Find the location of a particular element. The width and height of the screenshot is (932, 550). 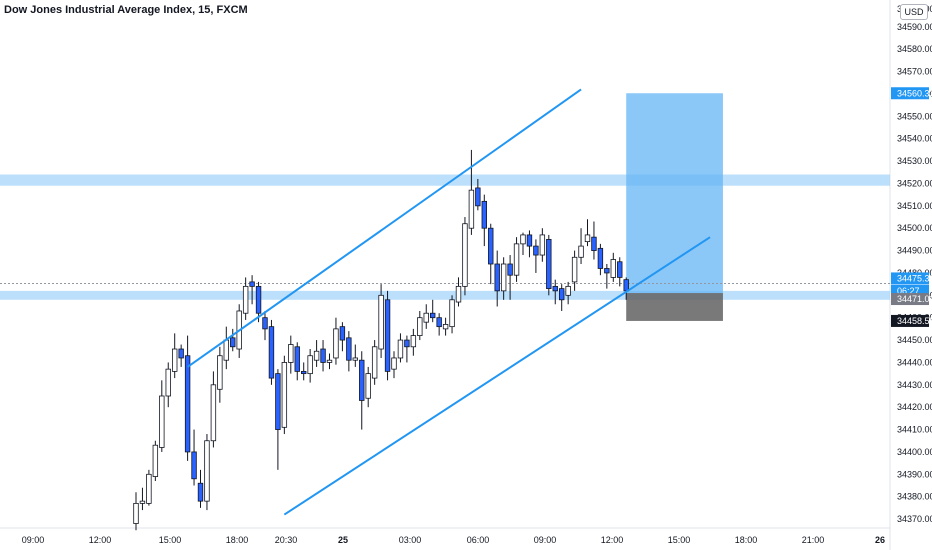

price-tick-label: 34580.00 is located at coordinates (914, 49).